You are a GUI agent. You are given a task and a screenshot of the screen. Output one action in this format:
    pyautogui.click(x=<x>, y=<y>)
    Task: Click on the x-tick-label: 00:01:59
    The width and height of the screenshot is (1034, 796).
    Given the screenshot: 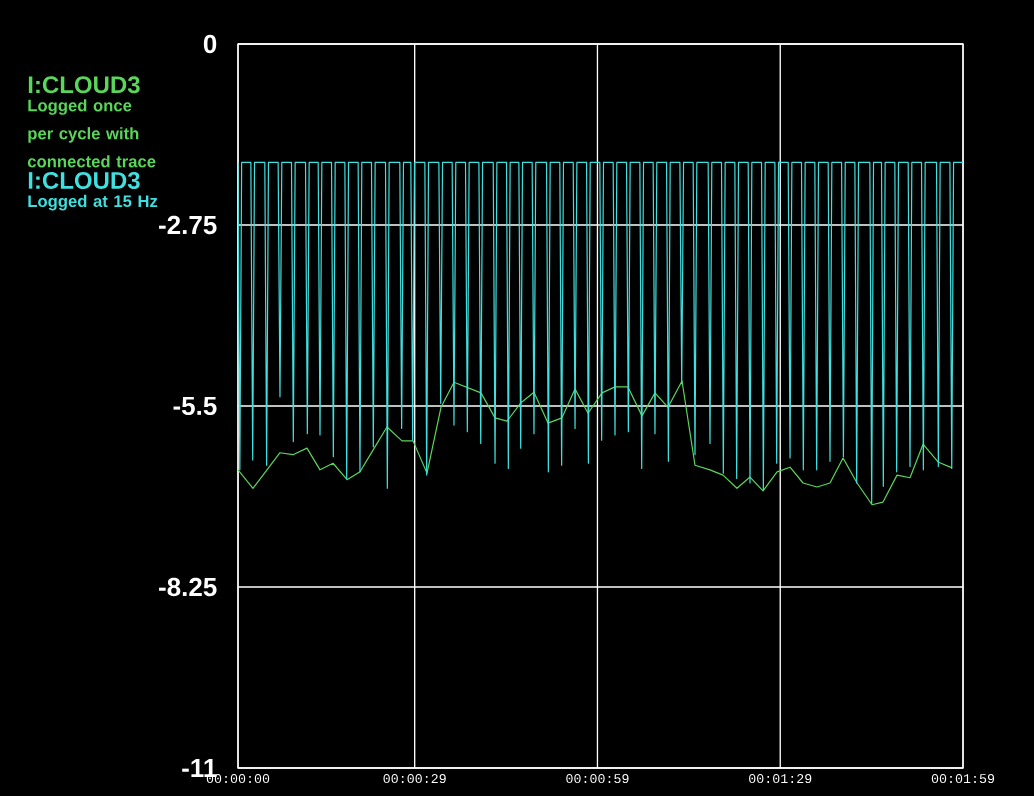 What is the action you would take?
    pyautogui.click(x=963, y=779)
    